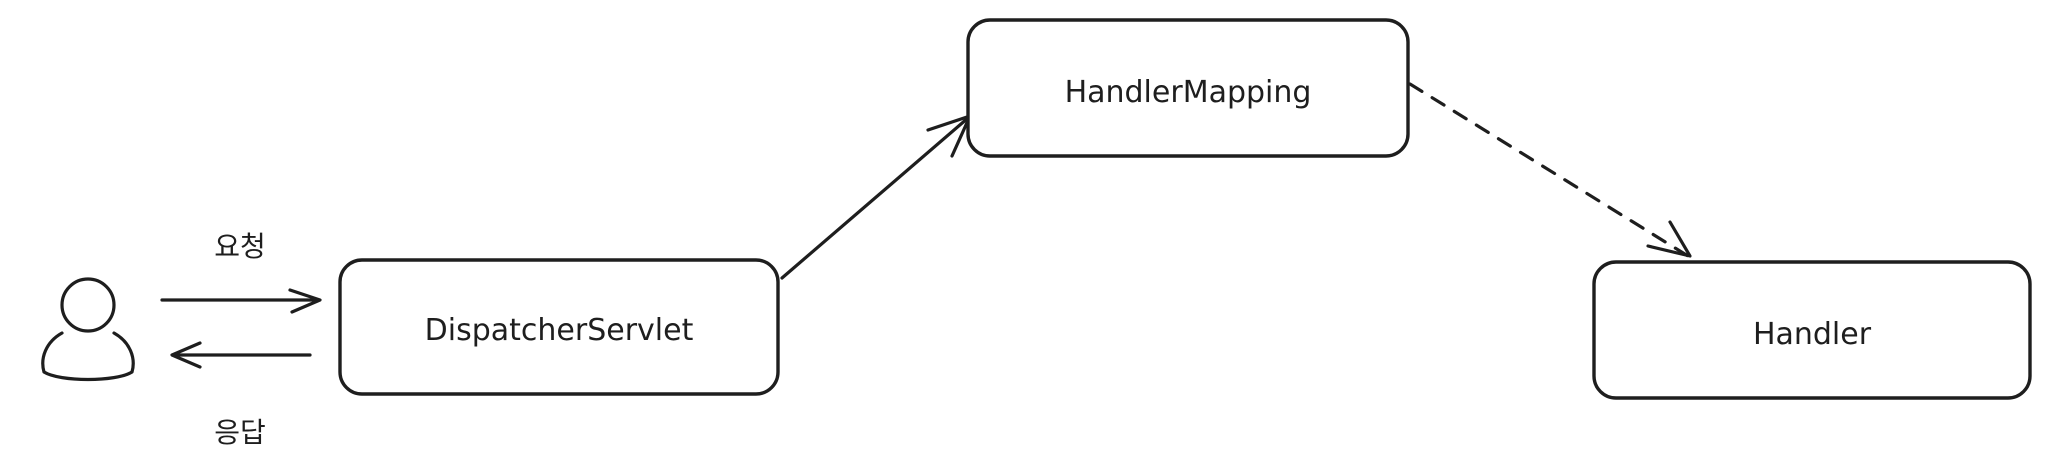  What do you see at coordinates (1550, 170) in the screenshot?
I see `mapping-to-handler-arrow` at bounding box center [1550, 170].